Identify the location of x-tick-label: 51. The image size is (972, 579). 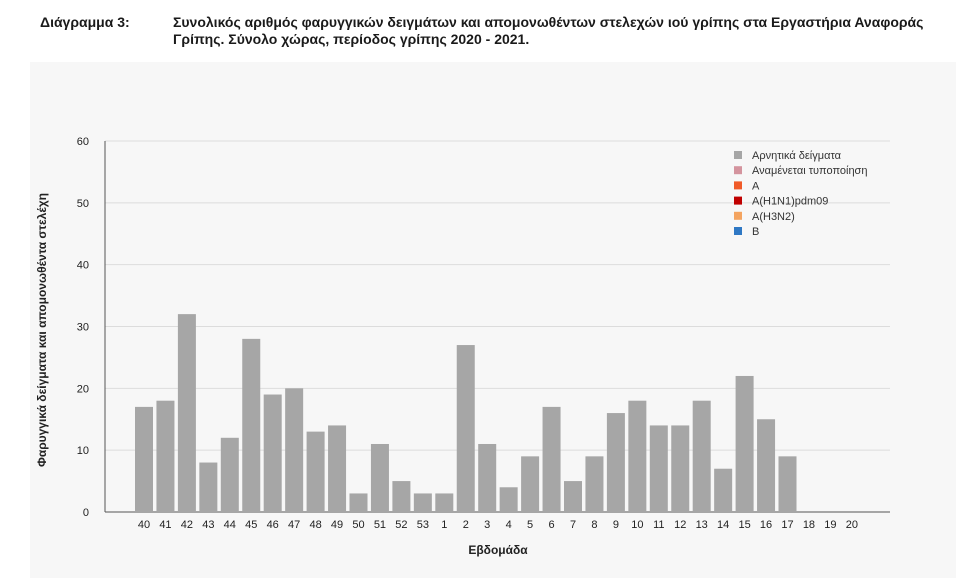
(380, 525).